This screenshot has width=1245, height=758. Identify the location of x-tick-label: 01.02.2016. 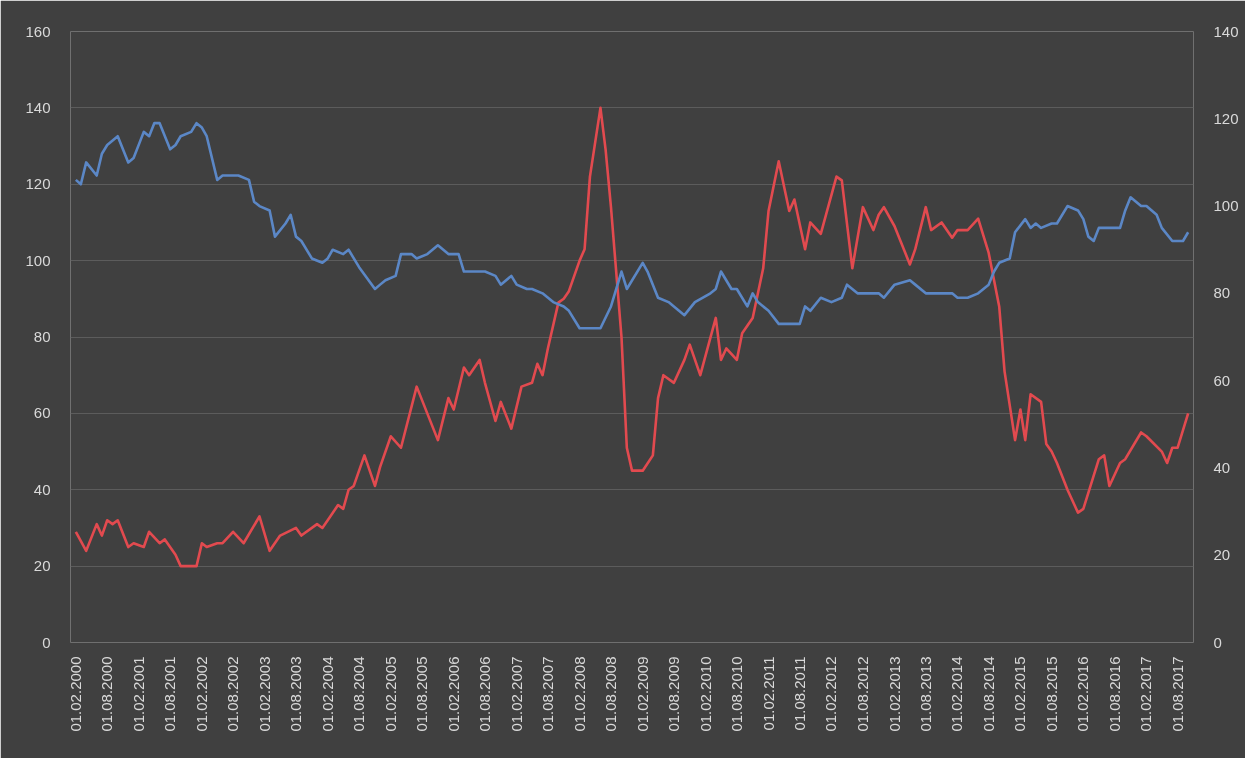
(1083, 694).